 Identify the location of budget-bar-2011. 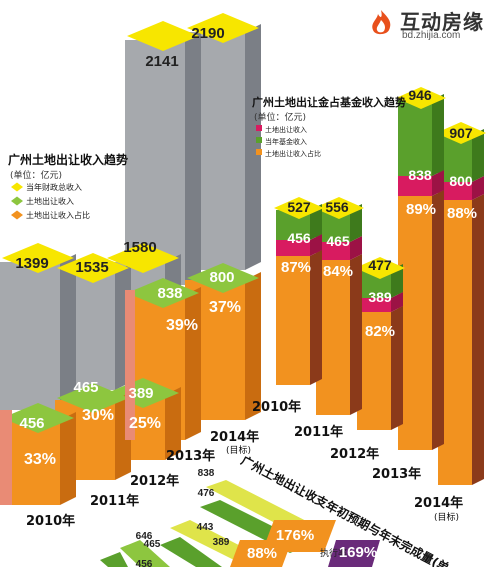
(145, 553).